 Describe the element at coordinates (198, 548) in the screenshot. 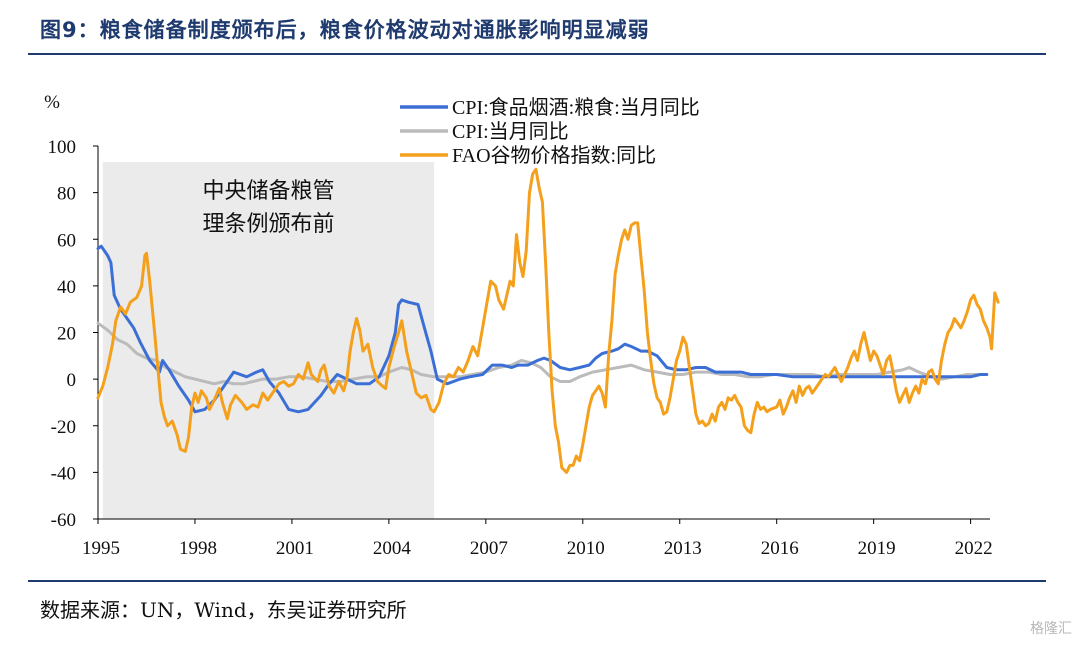

I see `x-tick-label: 1998` at that location.